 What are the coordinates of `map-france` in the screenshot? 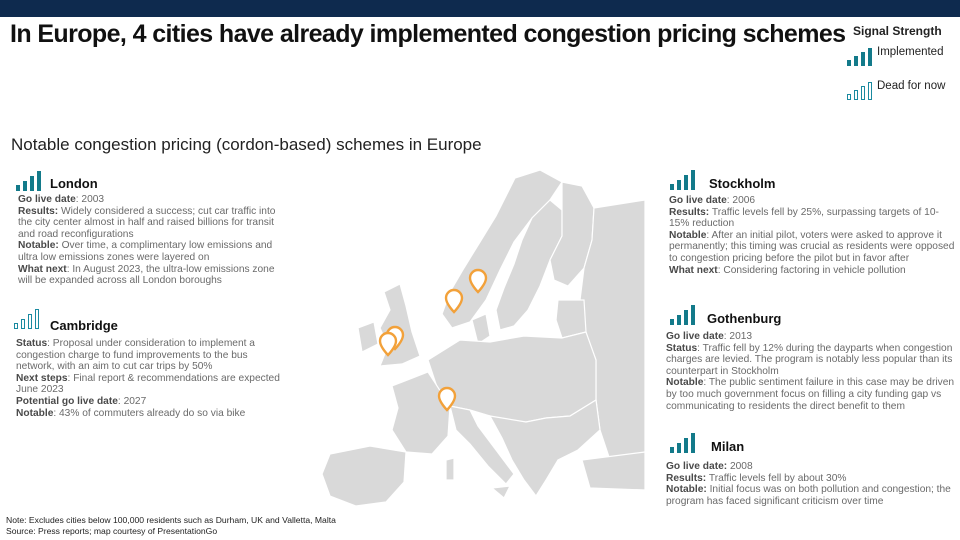 It's located at (421, 413).